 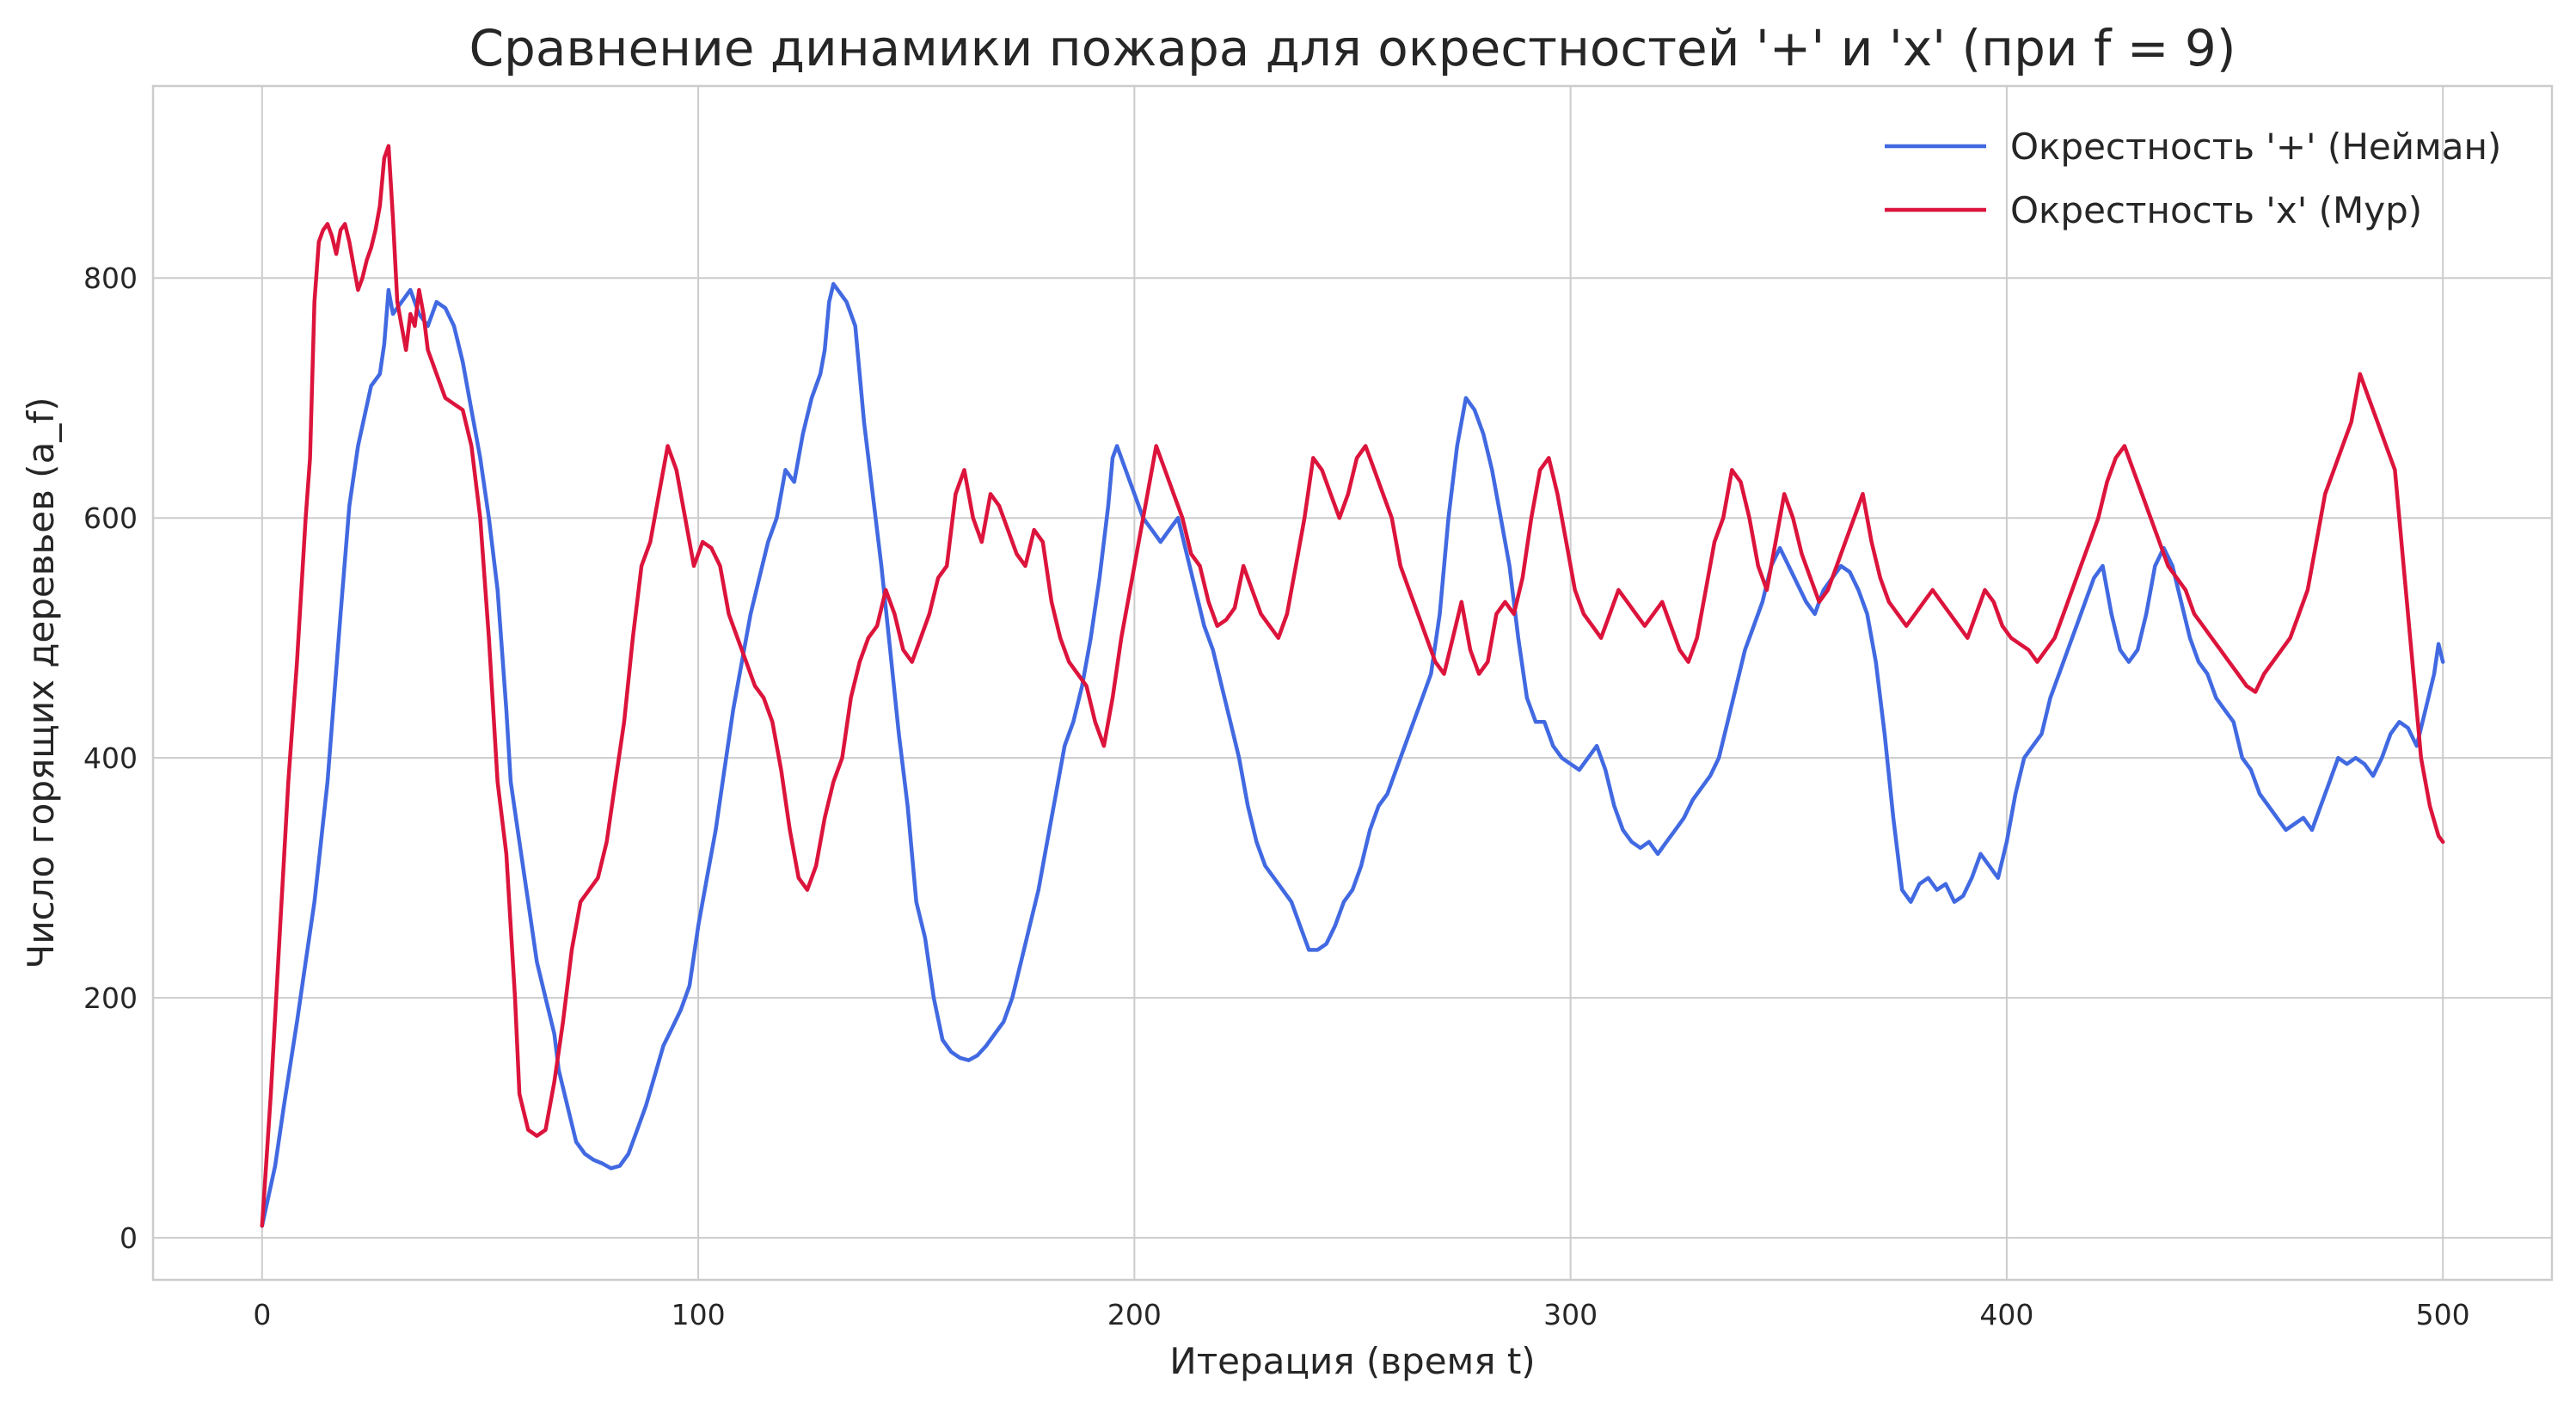 I want to click on legend-label-1: Окрестность '+' (Нейман), so click(x=2255, y=147).